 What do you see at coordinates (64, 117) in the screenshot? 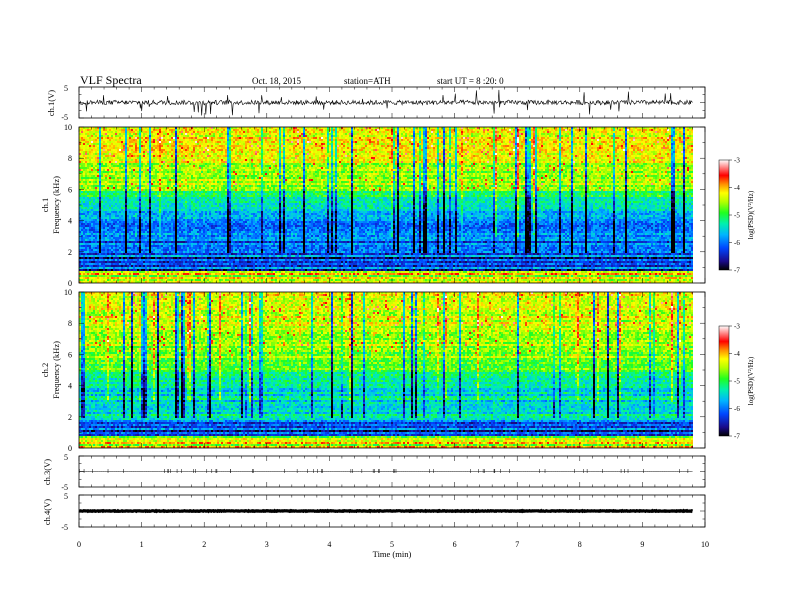
I see `ch1-ytick-bottom: -5` at bounding box center [64, 117].